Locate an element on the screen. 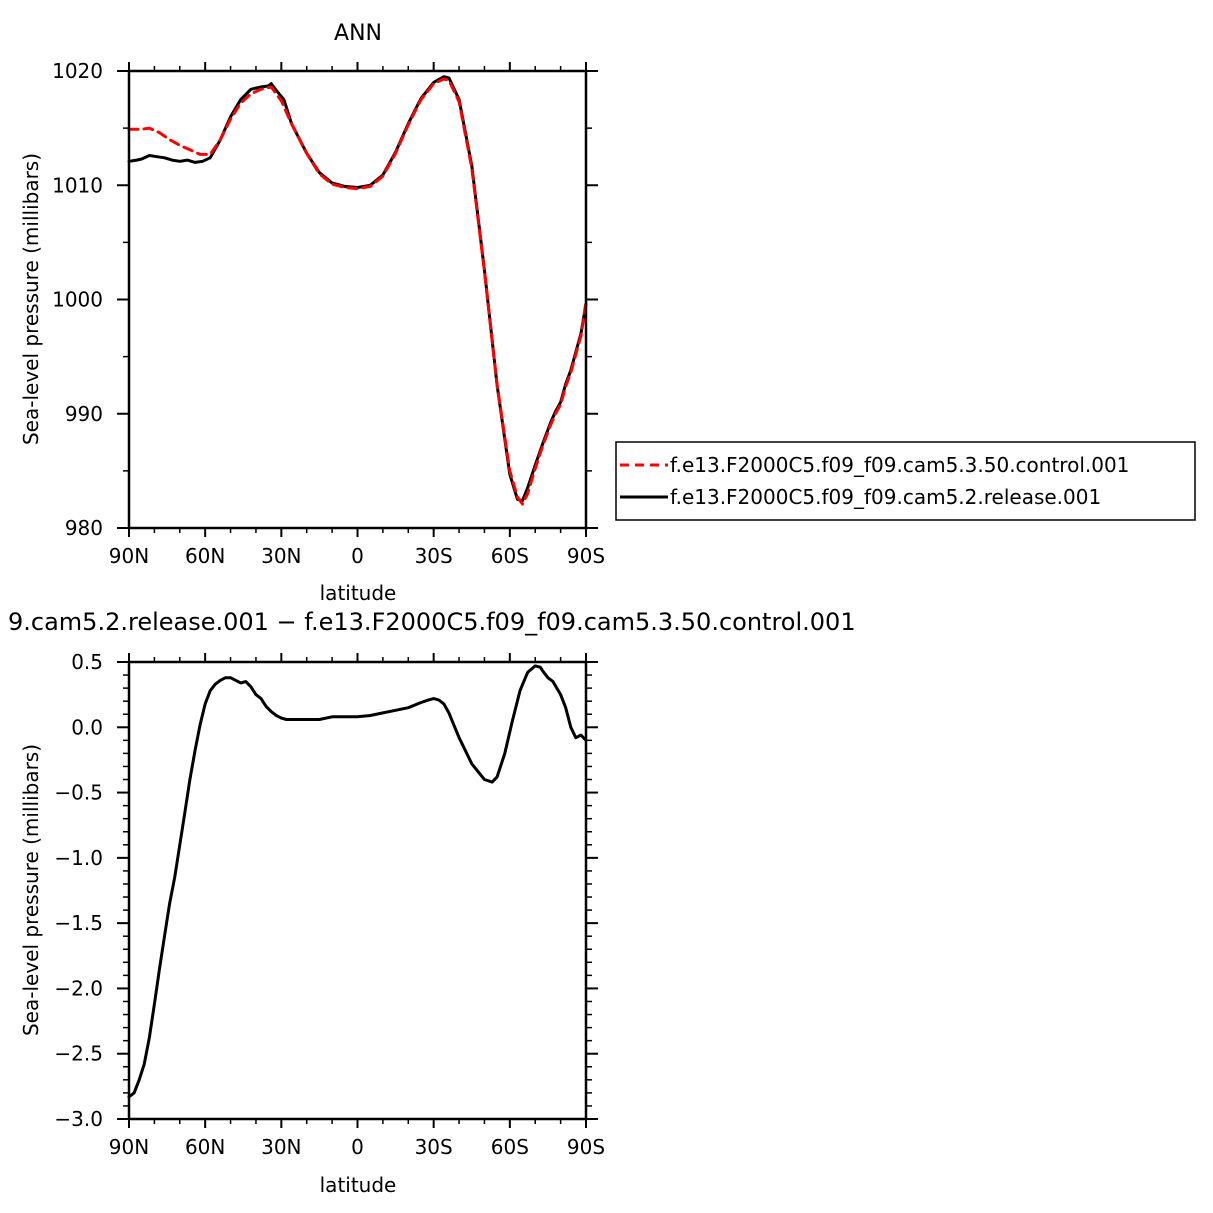  y-tick-label: 1010 is located at coordinates (77, 185).